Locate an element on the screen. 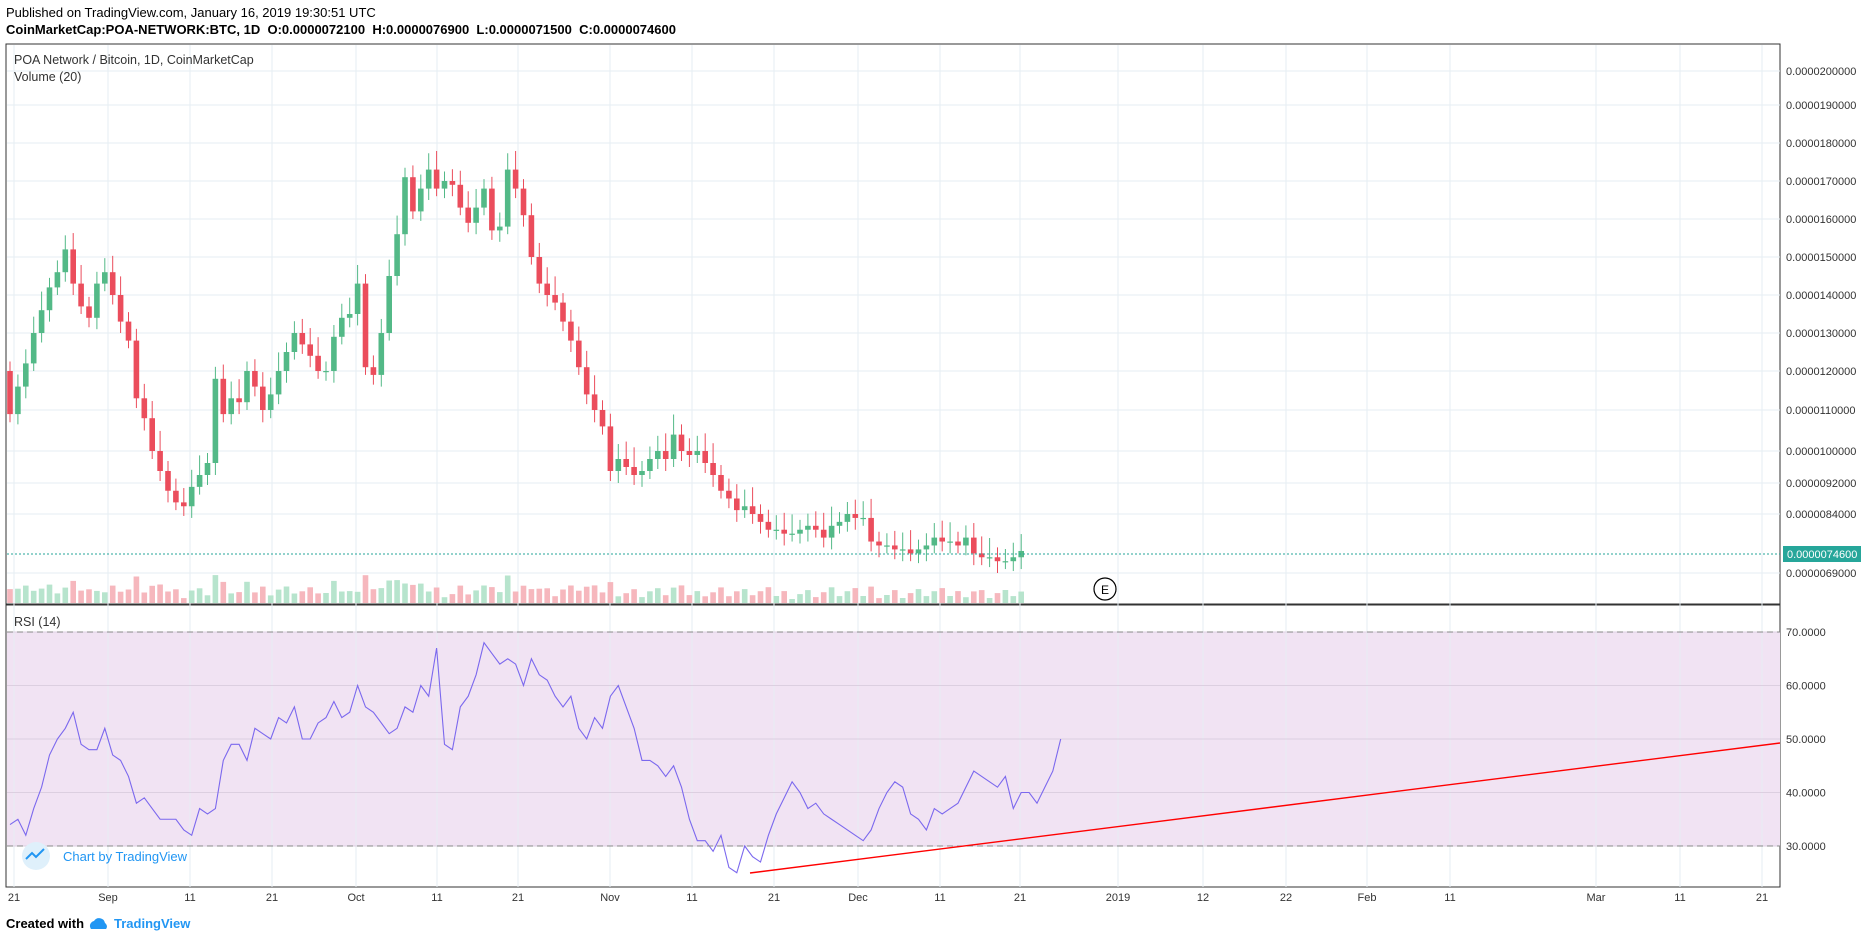  tv-watermark: Chart by TradingView is located at coordinates (105, 856).